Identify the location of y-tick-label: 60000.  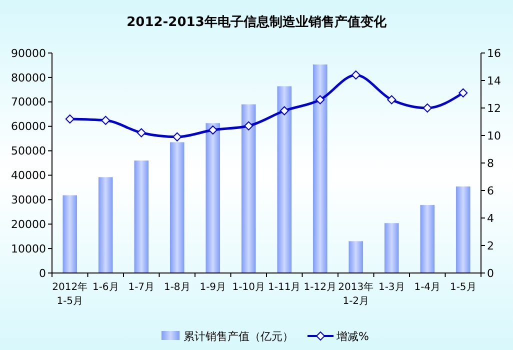
(28, 127).